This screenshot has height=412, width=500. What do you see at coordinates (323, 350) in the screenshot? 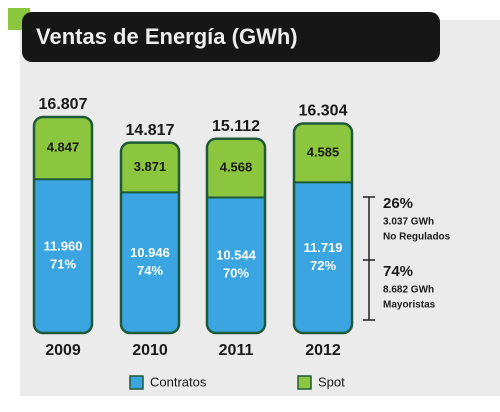
I see `x-tick-label: 2012` at bounding box center [323, 350].